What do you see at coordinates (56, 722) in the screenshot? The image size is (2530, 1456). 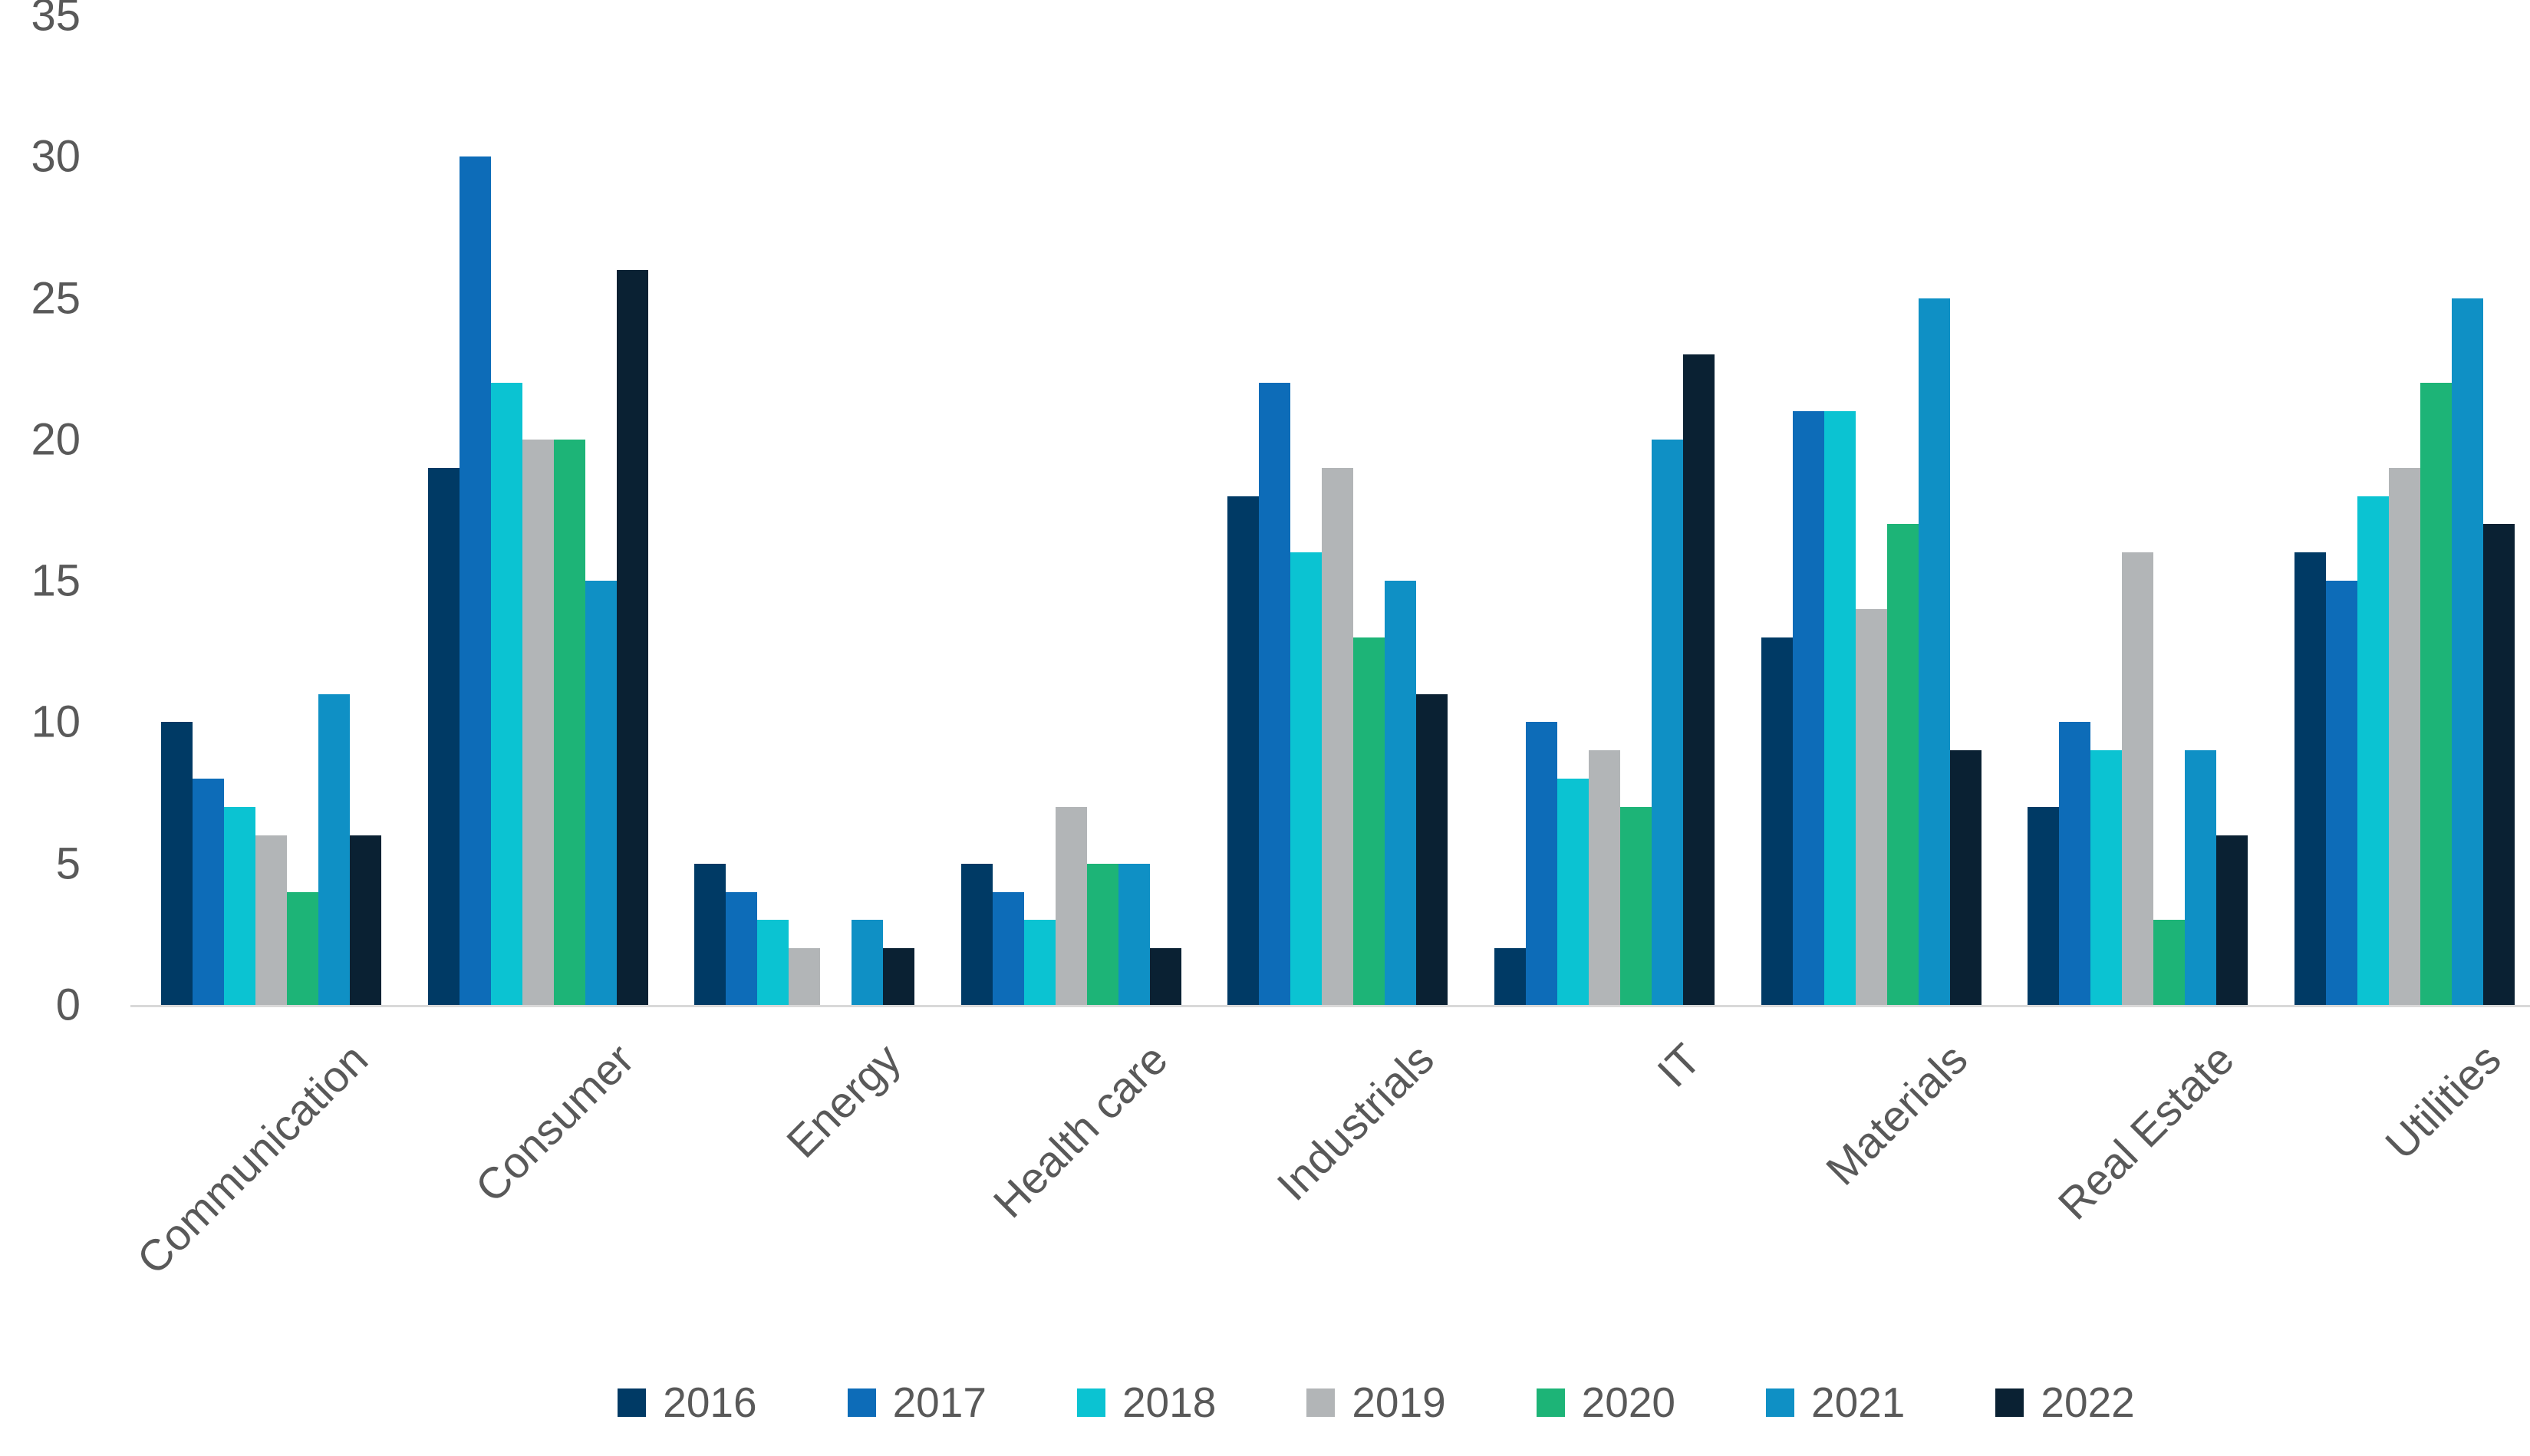 I see `y-axis-tick-label: 10` at bounding box center [56, 722].